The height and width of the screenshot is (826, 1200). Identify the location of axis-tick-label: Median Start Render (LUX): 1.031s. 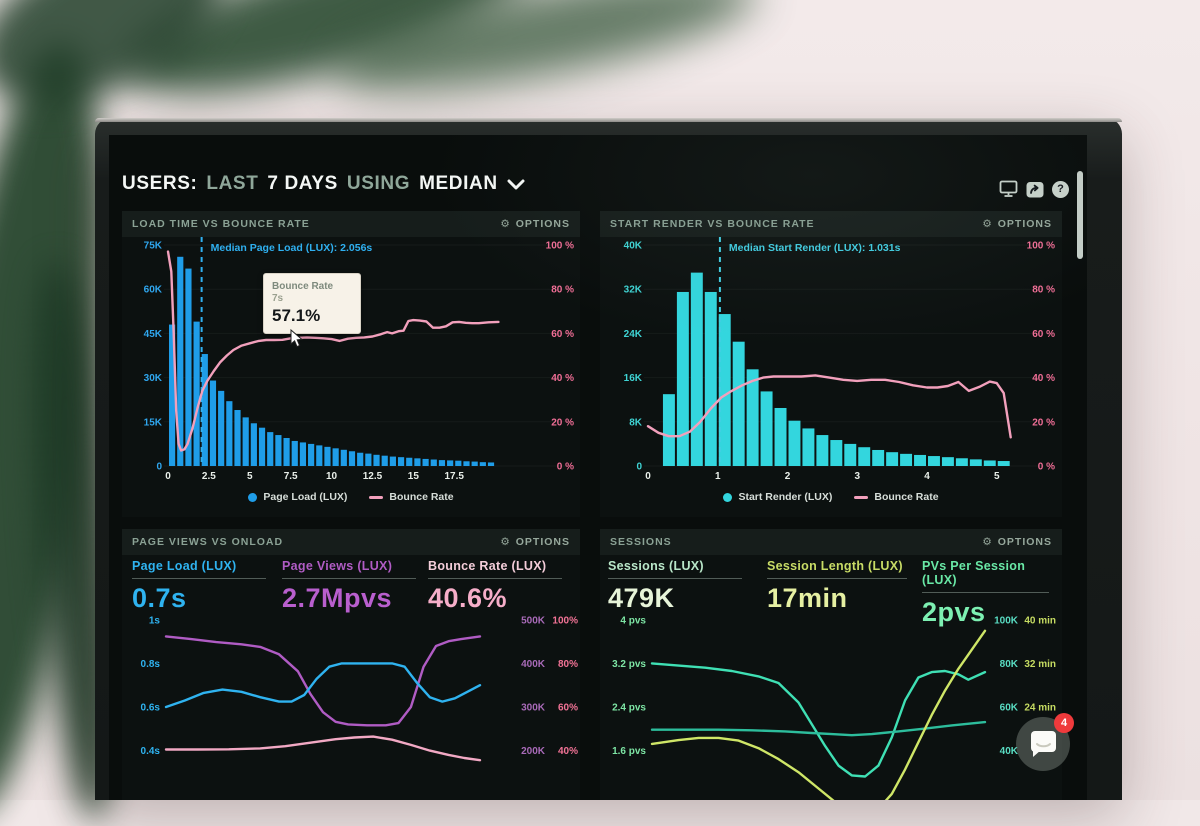
(815, 248).